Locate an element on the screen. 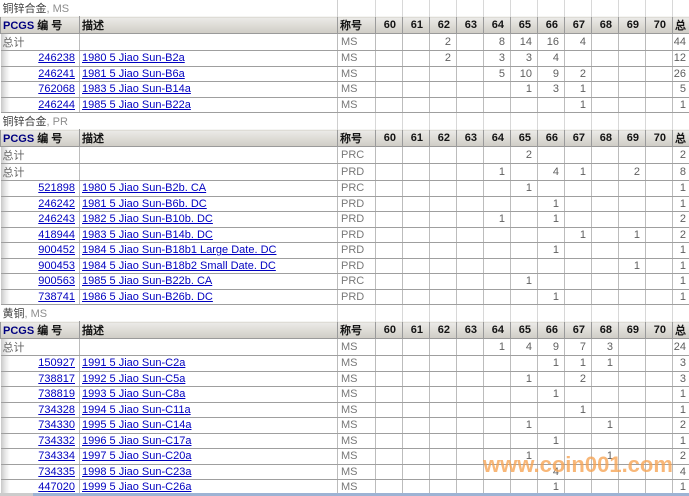 Image resolution: width=689 pixels, height=496 pixels. total-count-cell: 24 is located at coordinates (680, 347).